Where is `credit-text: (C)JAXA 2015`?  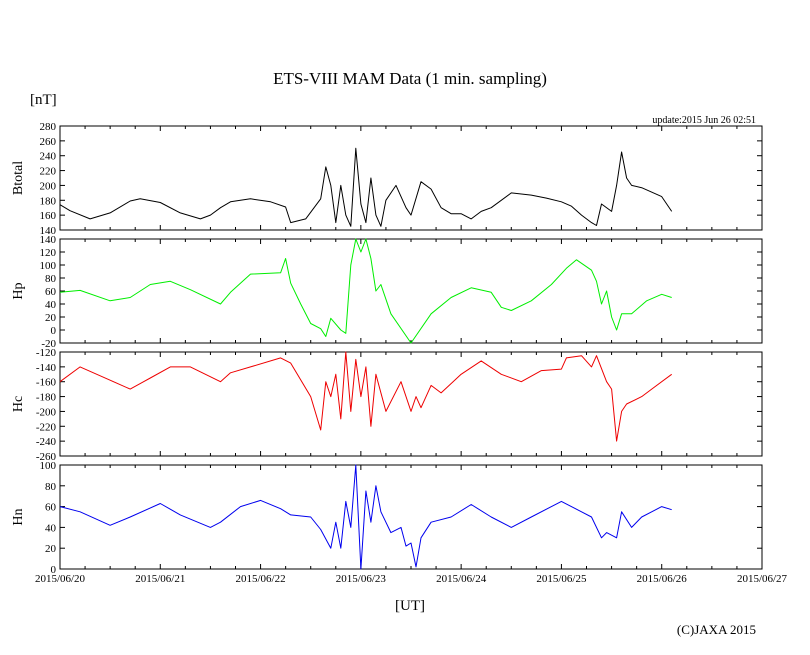
credit-text: (C)JAXA 2015 is located at coordinates (716, 629).